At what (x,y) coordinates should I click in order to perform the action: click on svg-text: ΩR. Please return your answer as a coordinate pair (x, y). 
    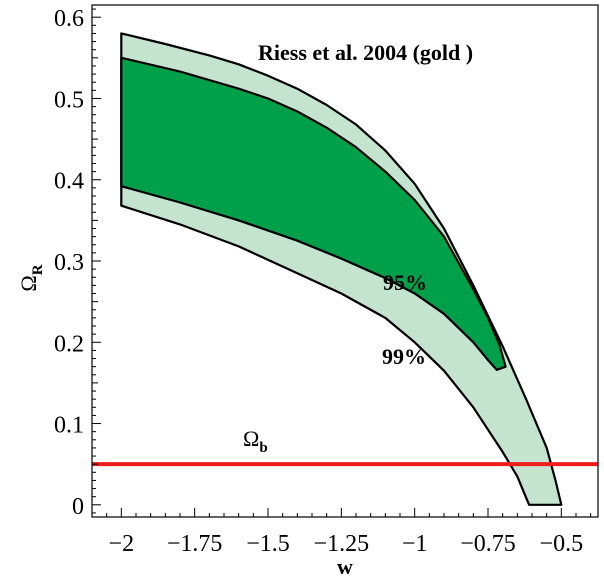
    Looking at the image, I should click on (31, 277).